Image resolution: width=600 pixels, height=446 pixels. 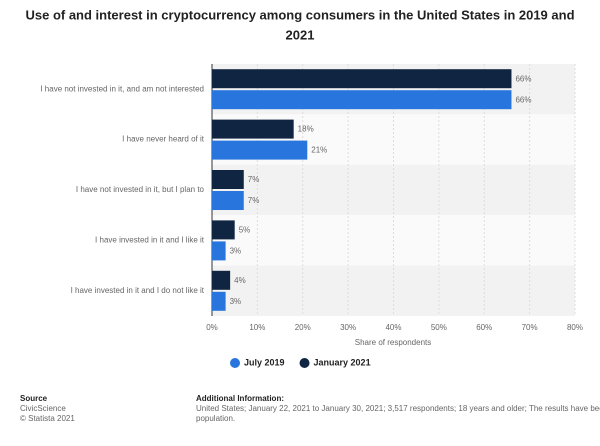 I want to click on y-tick-label: I have not invested in it, but I plan to, so click(x=140, y=189).